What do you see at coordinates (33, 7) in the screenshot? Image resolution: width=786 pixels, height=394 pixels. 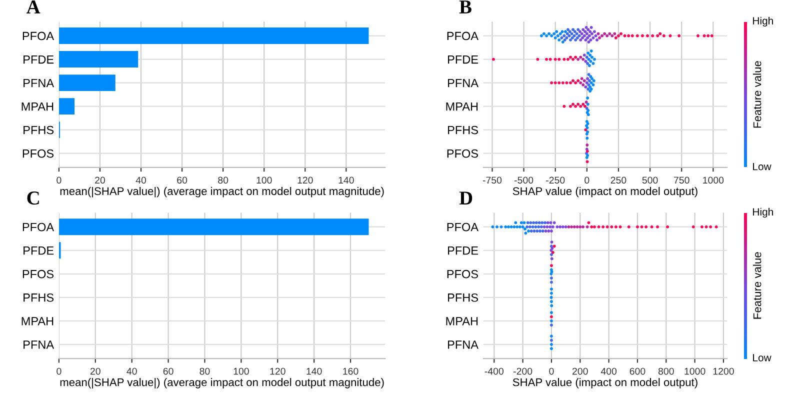 I see `chart-title: A` at bounding box center [33, 7].